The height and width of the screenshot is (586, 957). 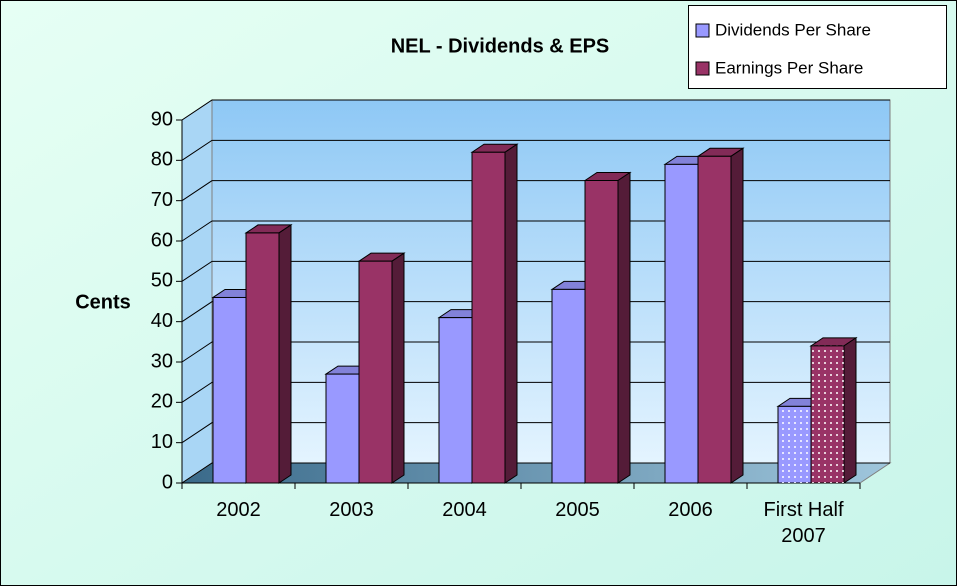 What do you see at coordinates (690, 510) in the screenshot?
I see `x-tick-label: 2006` at bounding box center [690, 510].